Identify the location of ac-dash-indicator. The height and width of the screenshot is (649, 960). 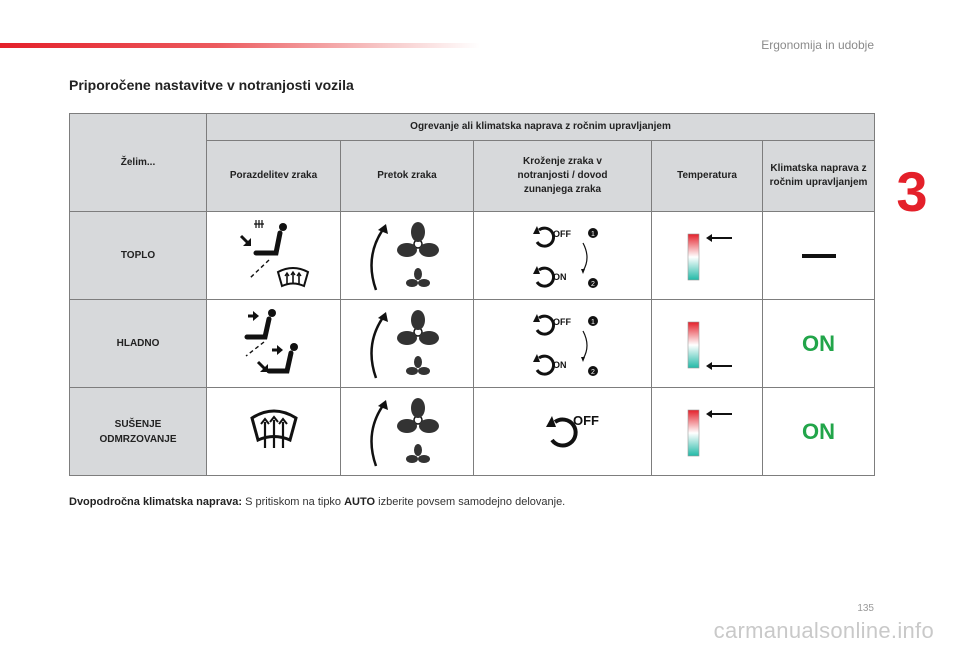
(818, 255).